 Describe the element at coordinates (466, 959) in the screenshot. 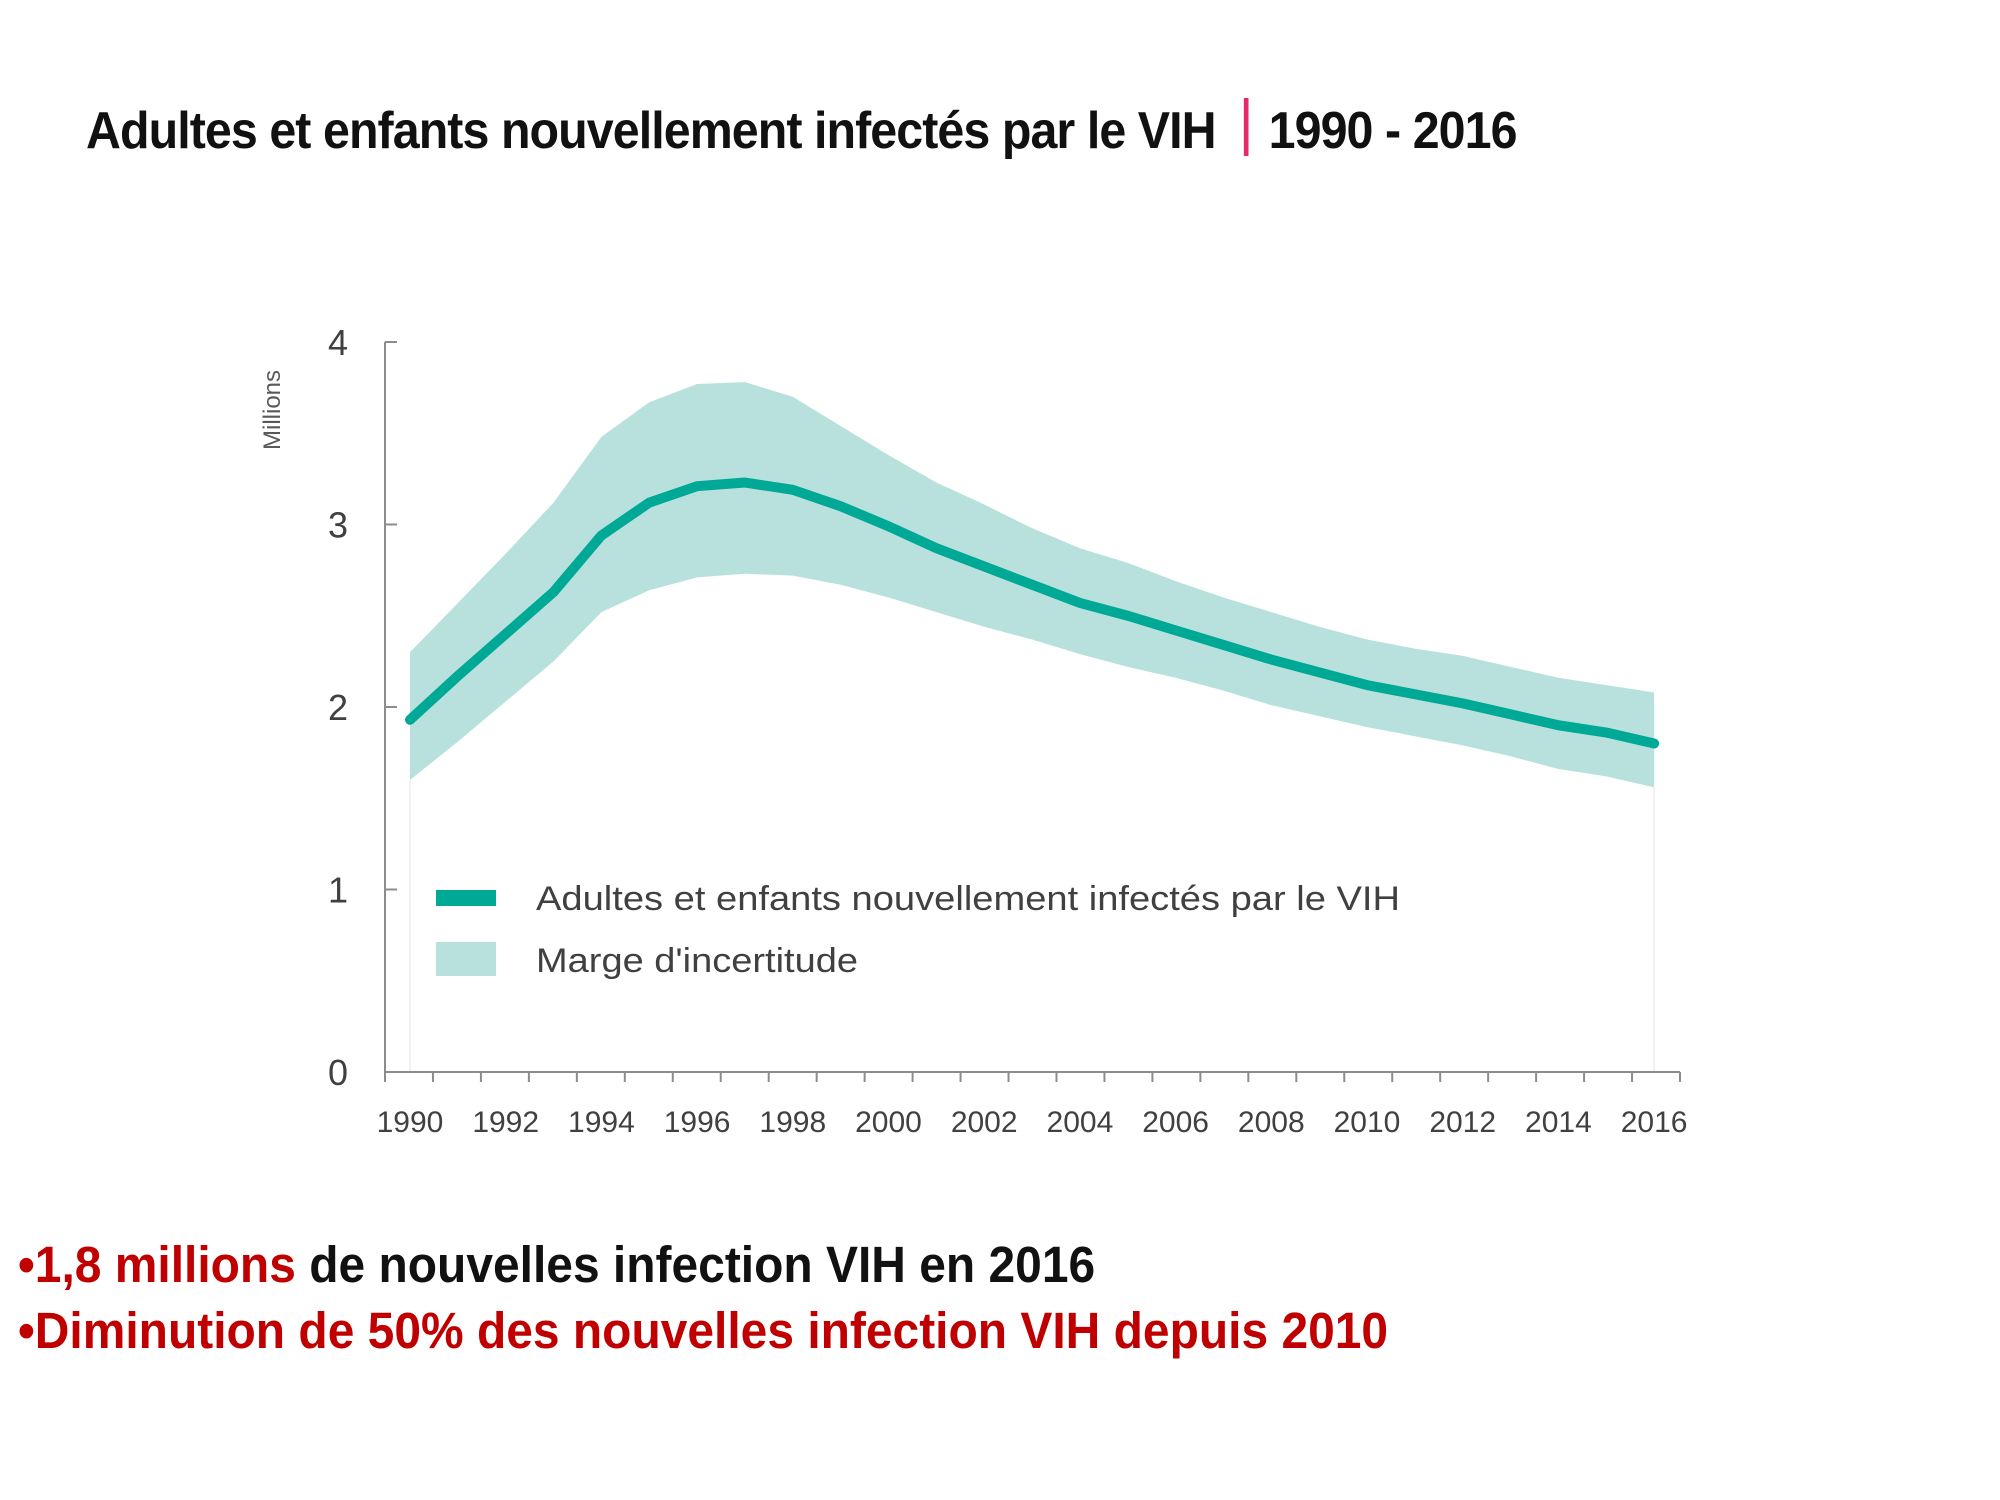

I see `legend-swatch-band` at that location.